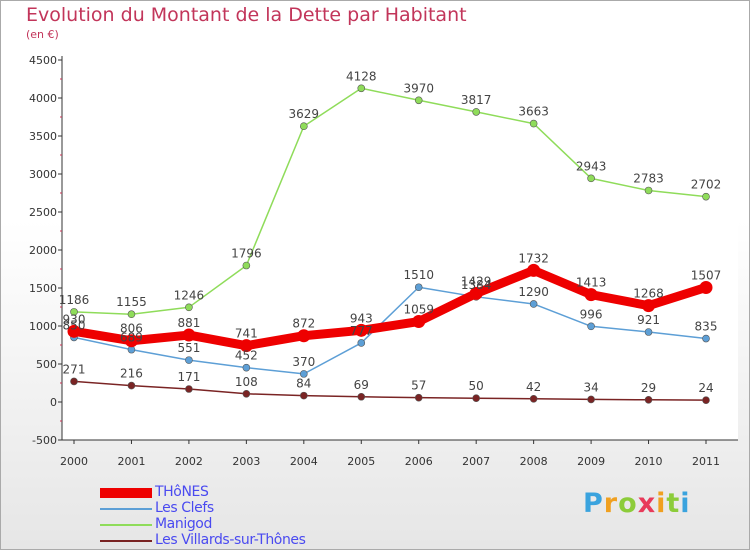 The image size is (750, 550). What do you see at coordinates (418, 275) in the screenshot?
I see `data-label-les-clefs: 1510` at bounding box center [418, 275].